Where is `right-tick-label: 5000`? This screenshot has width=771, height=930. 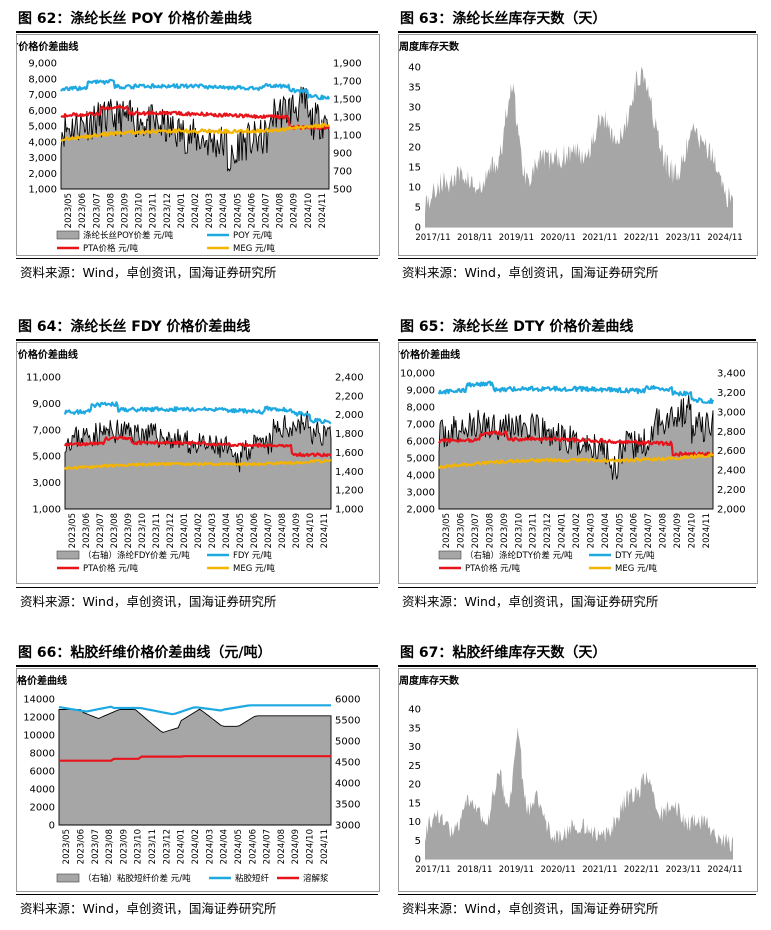 right-tick-label: 5000 is located at coordinates (347, 742).